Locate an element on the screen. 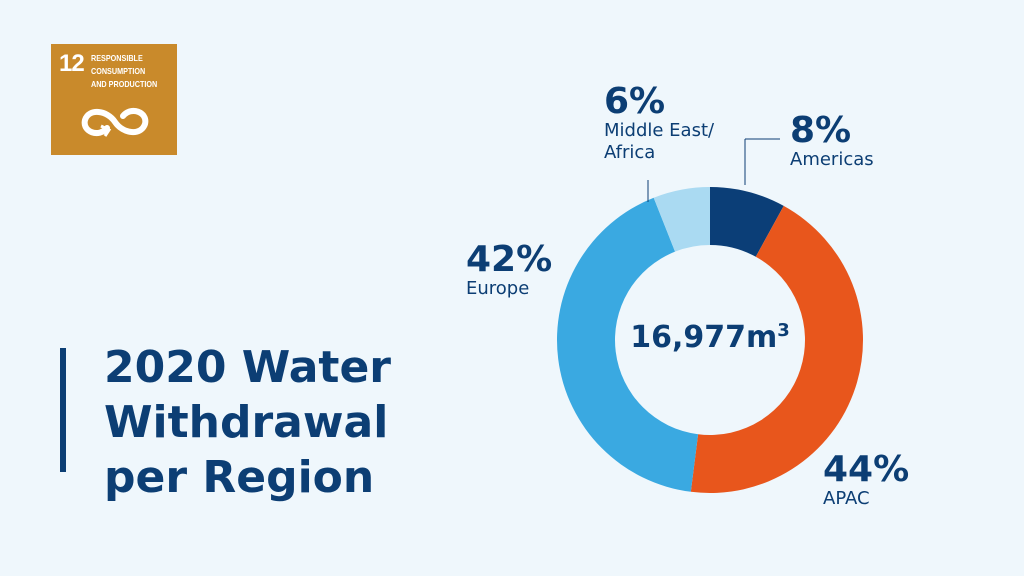 The image size is (1024, 576). region-label: Europe is located at coordinates (498, 288).